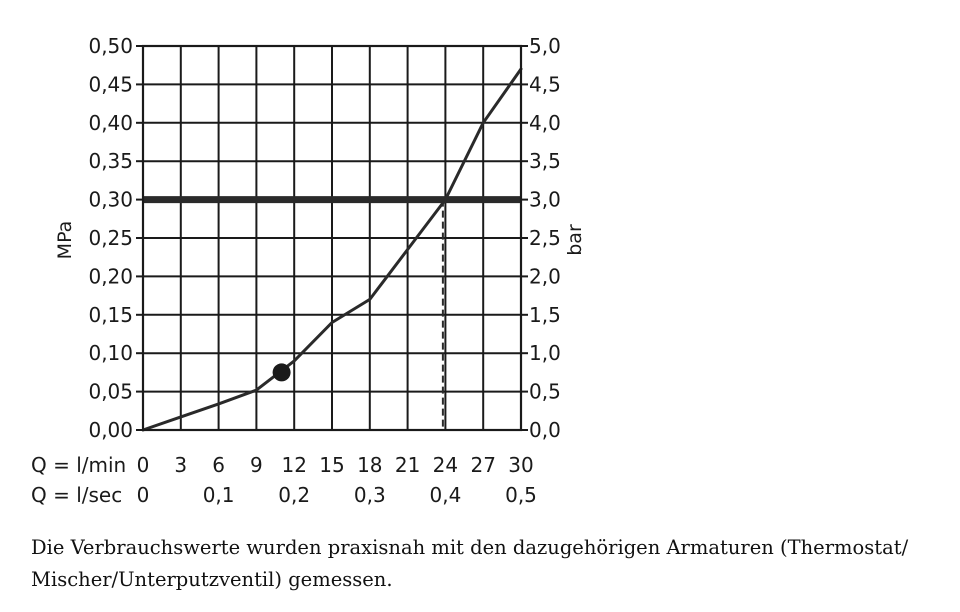  What do you see at coordinates (256, 465) in the screenshot?
I see `x-tick-label-lmin: 9` at bounding box center [256, 465].